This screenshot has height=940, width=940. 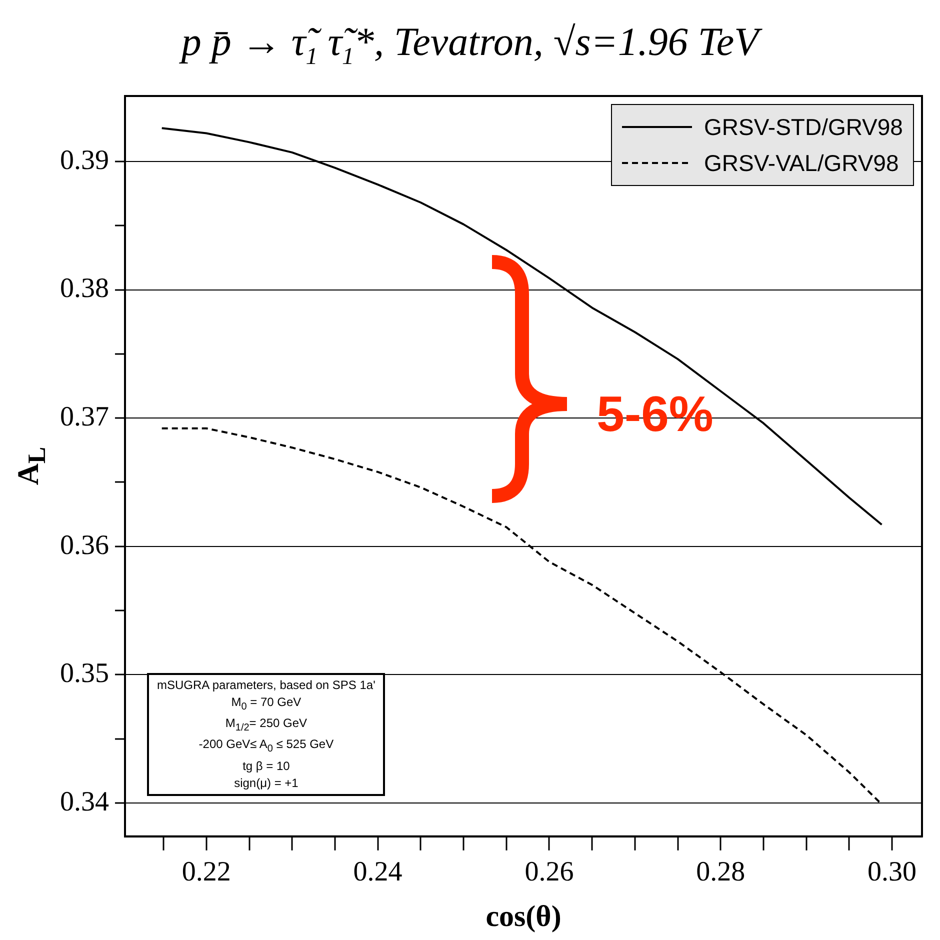 What do you see at coordinates (266, 704) in the screenshot?
I see `annotation: M$_{0}$ = 70 GeV` at bounding box center [266, 704].